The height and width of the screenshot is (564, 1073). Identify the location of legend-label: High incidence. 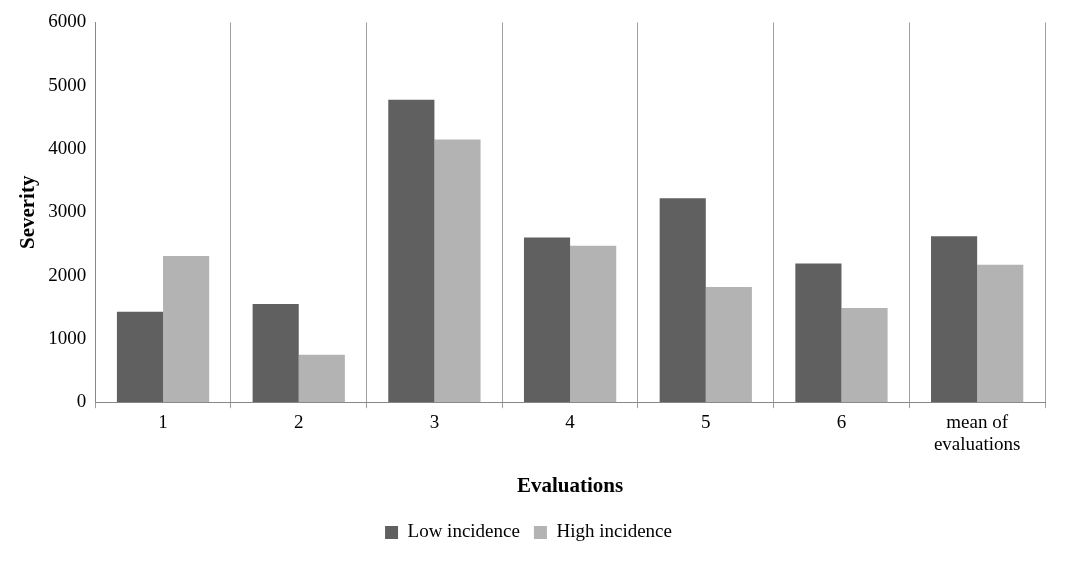
(614, 531).